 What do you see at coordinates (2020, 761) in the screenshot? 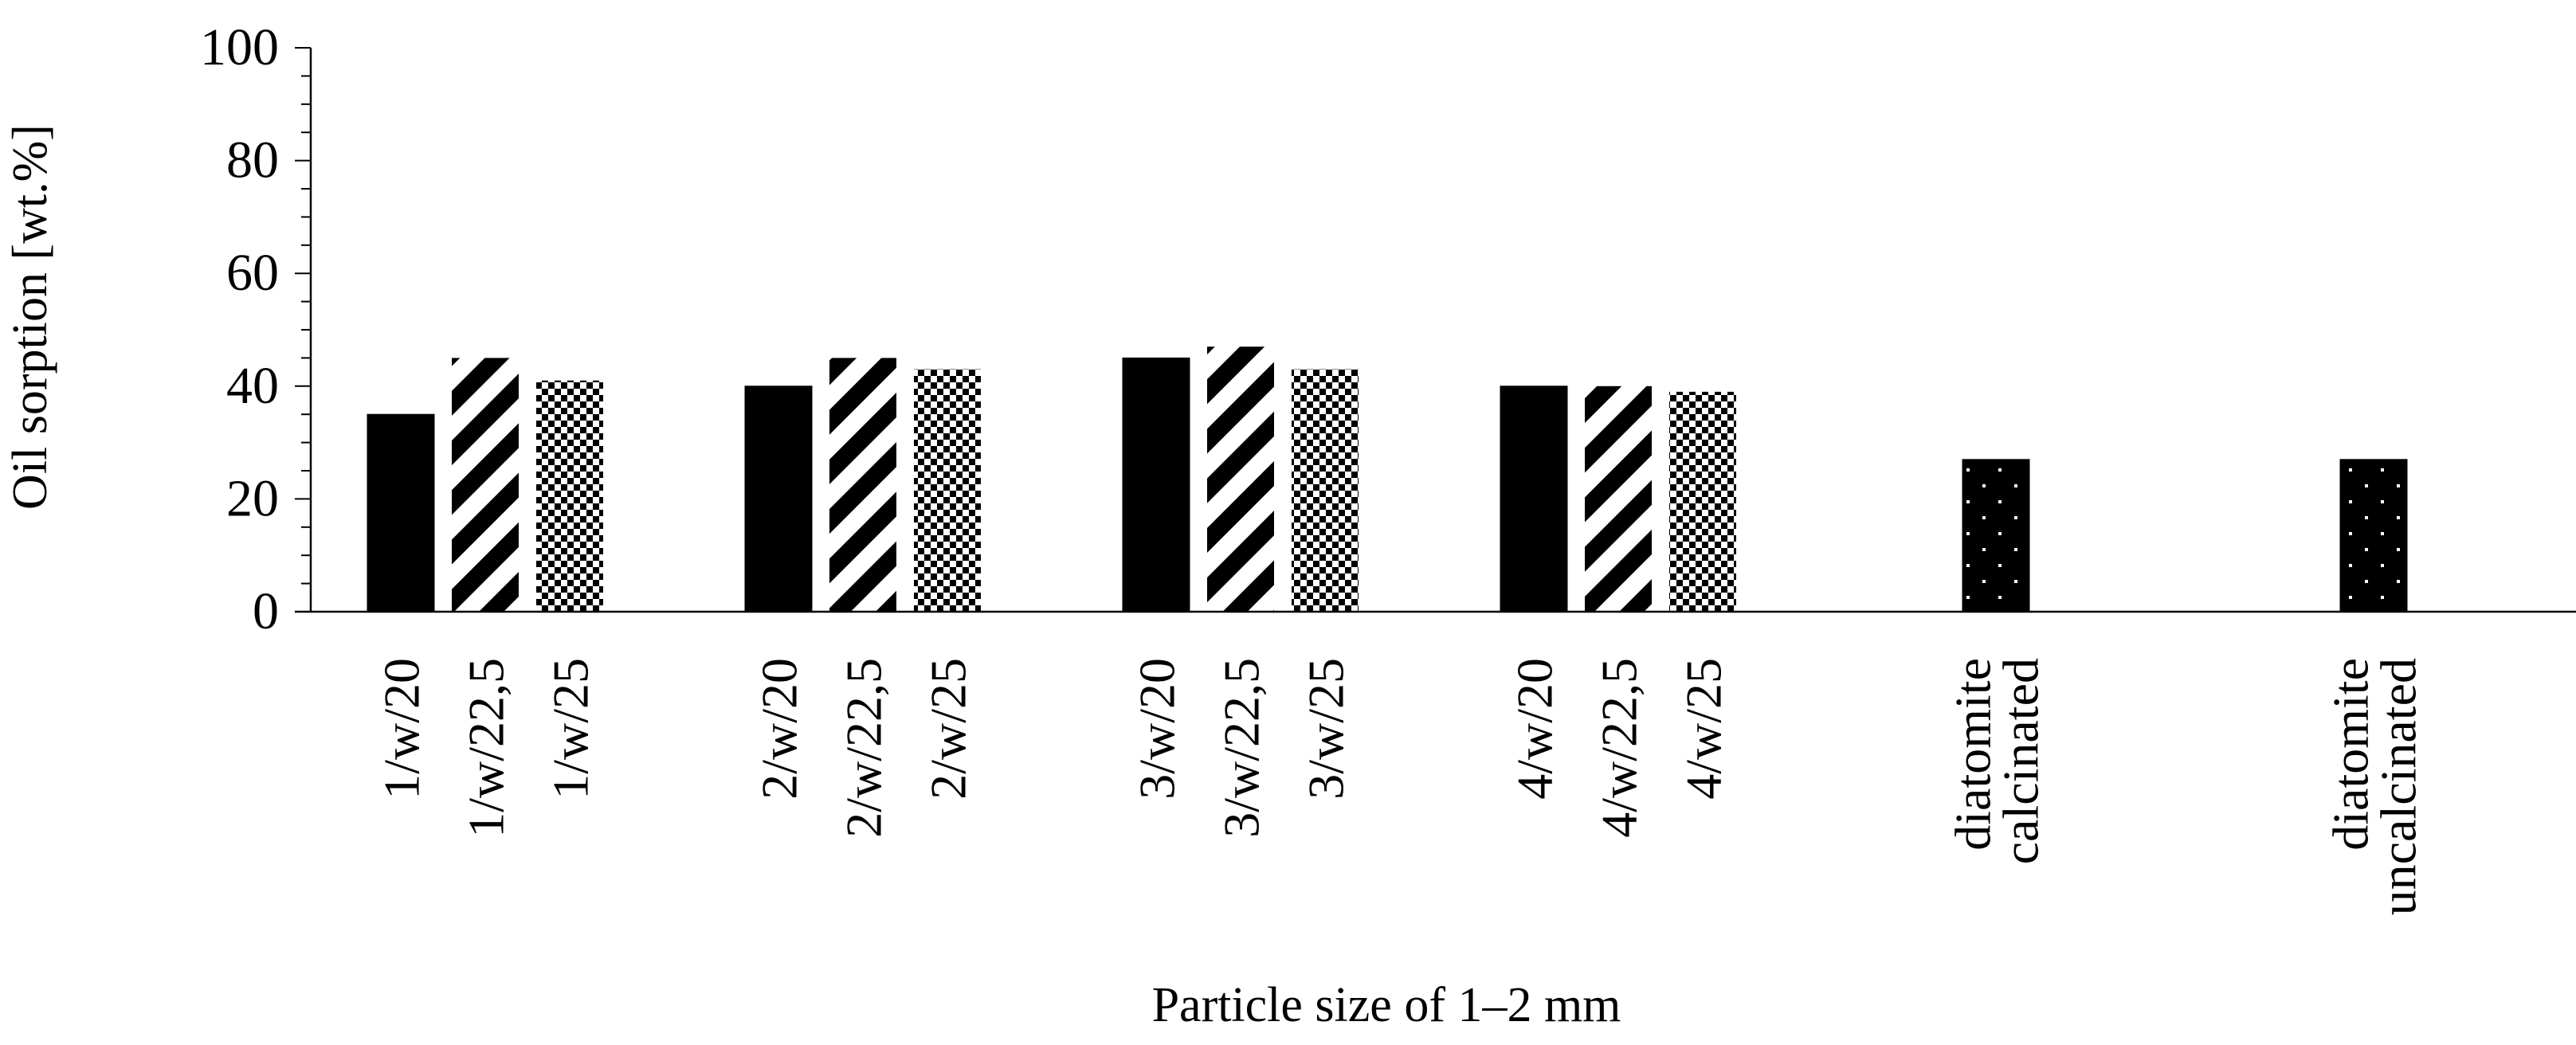
I see `x-tick-label: calcinated` at bounding box center [2020, 761].